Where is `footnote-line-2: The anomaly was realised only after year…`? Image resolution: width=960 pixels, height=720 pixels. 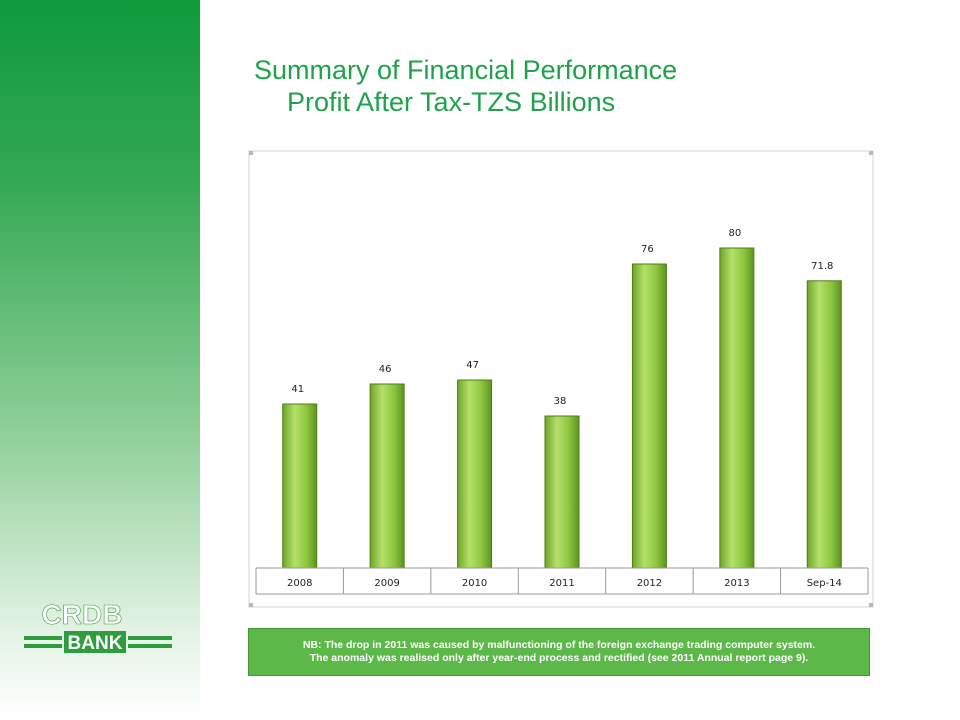
footnote-line-2: The anomaly was realised only after year… is located at coordinates (559, 658).